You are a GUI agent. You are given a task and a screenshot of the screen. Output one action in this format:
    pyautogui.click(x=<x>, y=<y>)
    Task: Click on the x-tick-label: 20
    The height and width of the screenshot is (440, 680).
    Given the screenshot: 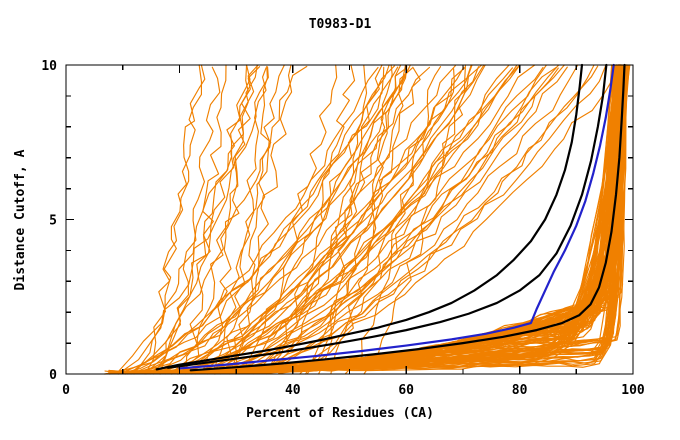 What is the action you would take?
    pyautogui.click(x=180, y=390)
    